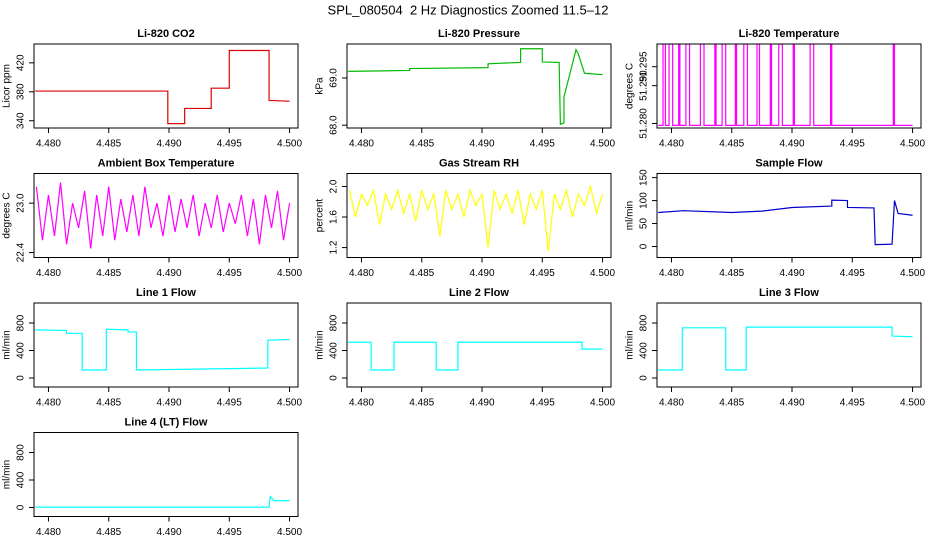 This screenshot has height=540, width=936. What do you see at coordinates (789, 163) in the screenshot?
I see `panel-title: Sample Flow` at bounding box center [789, 163].